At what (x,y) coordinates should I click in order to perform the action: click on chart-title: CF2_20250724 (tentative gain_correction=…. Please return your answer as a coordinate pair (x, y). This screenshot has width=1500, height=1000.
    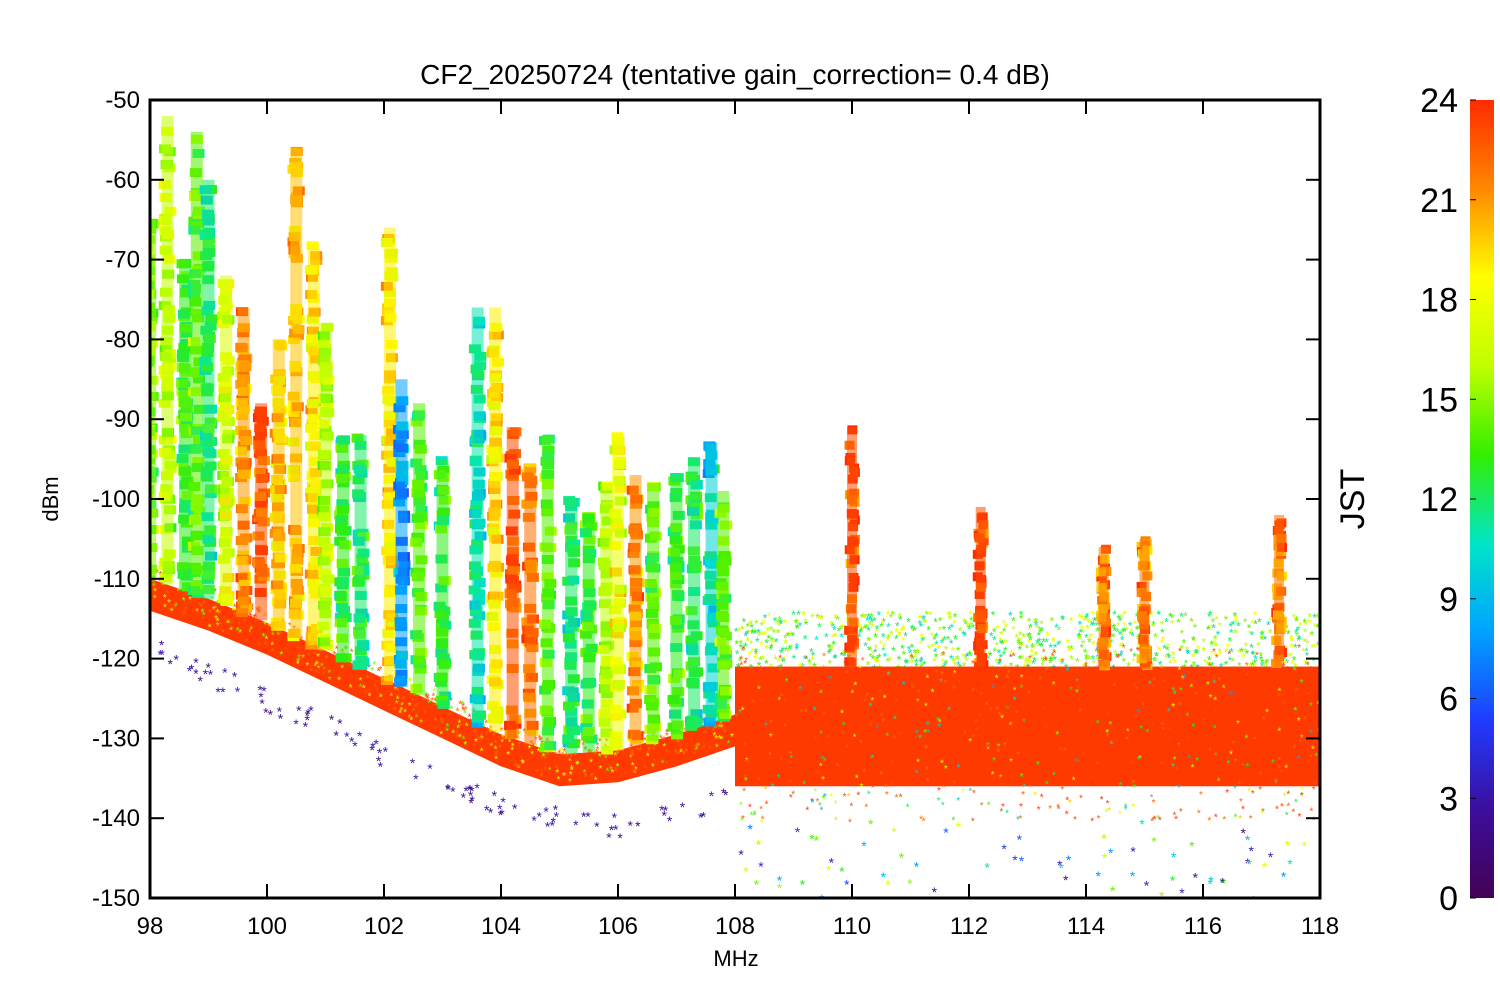
    Looking at the image, I should click on (735, 74).